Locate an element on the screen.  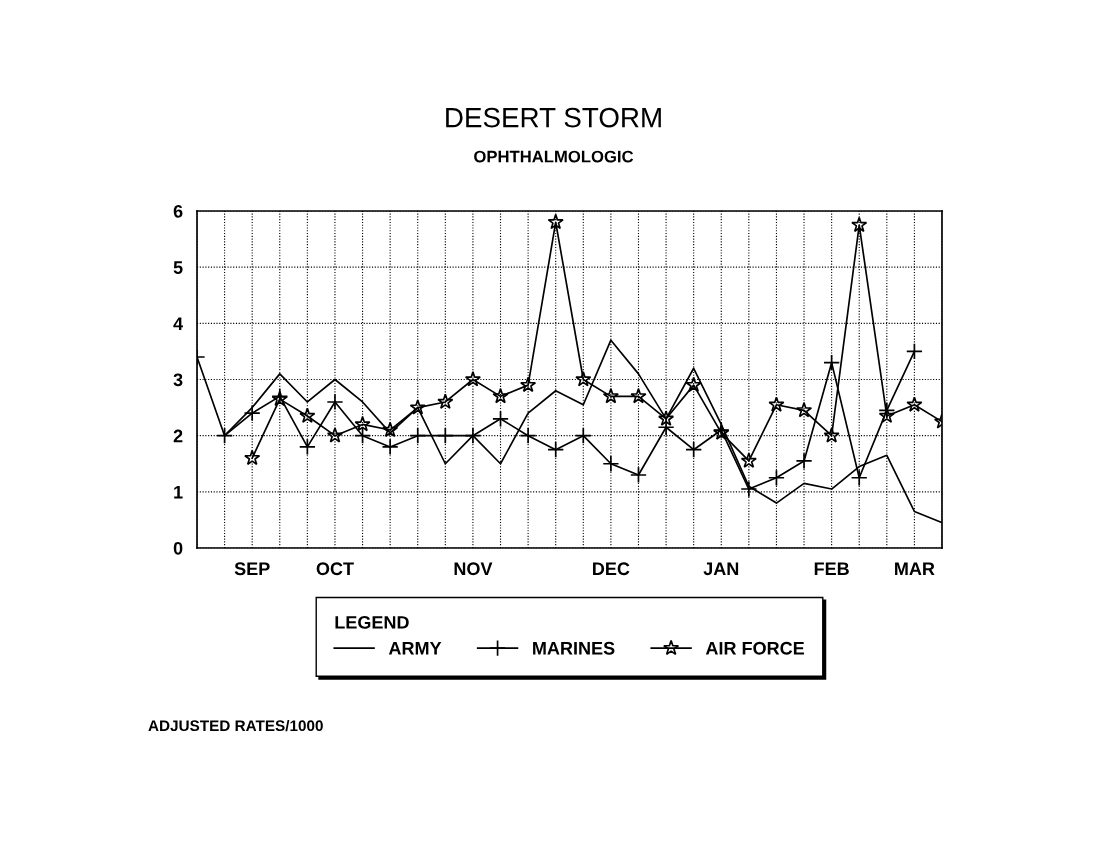
x-tick-label: MAR is located at coordinates (915, 568).